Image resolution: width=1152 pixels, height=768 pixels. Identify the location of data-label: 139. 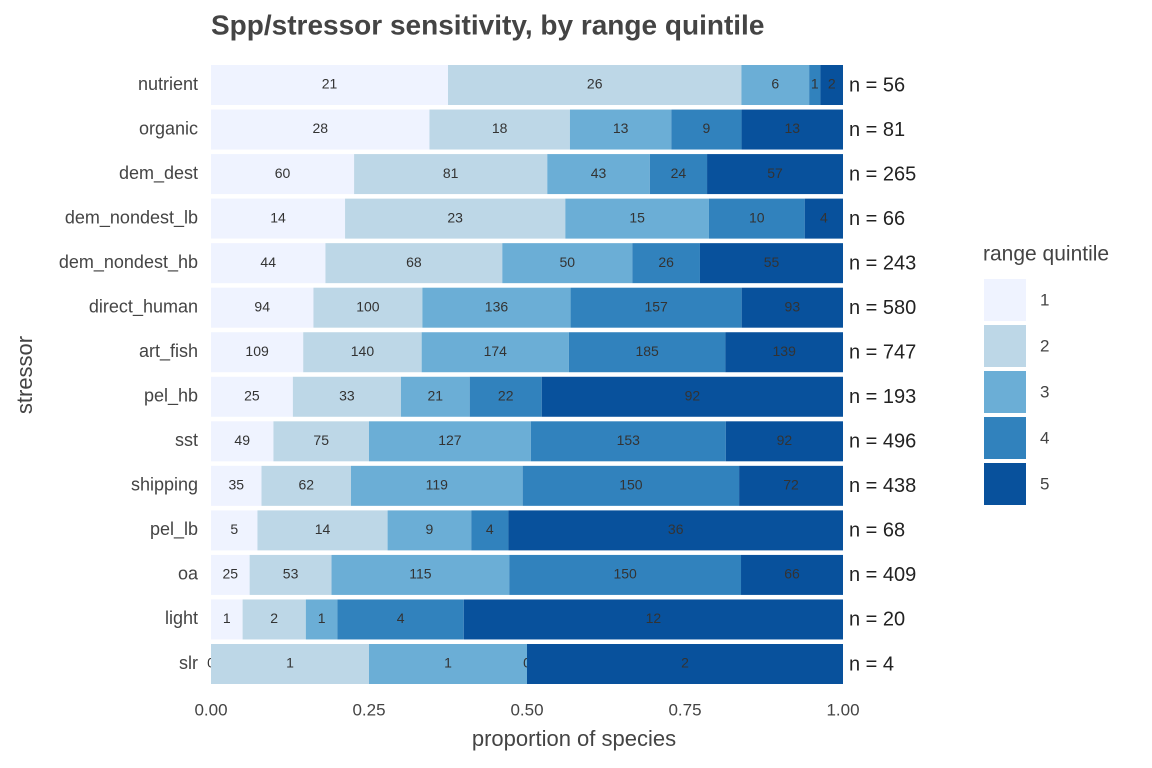
(785, 351).